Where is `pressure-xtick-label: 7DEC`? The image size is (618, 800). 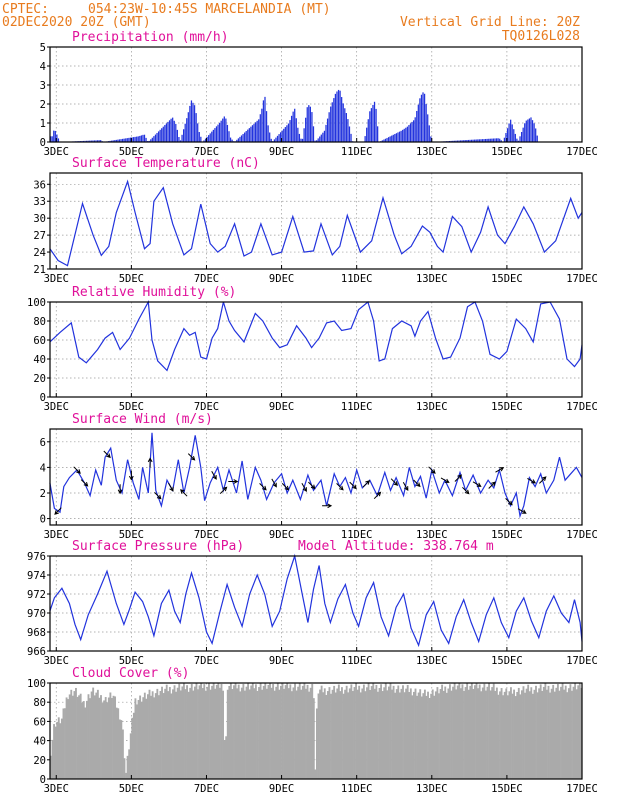
pressure-xtick-label: 7DEC is located at coordinates (206, 661).